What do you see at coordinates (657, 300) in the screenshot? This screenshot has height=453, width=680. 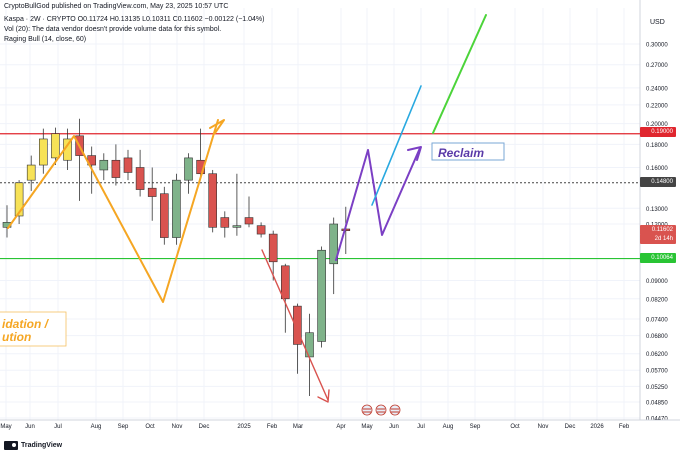 I see `price-tick-label: 0.08200` at bounding box center [657, 300].